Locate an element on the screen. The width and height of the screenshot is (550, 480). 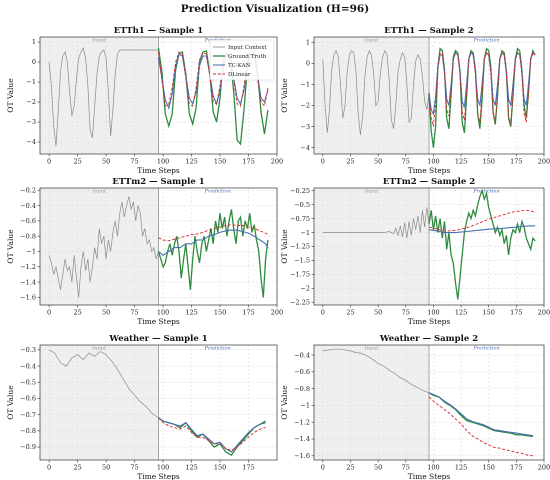
chart-title: ETTh1 — Sample 1 is located at coordinates (159, 31).